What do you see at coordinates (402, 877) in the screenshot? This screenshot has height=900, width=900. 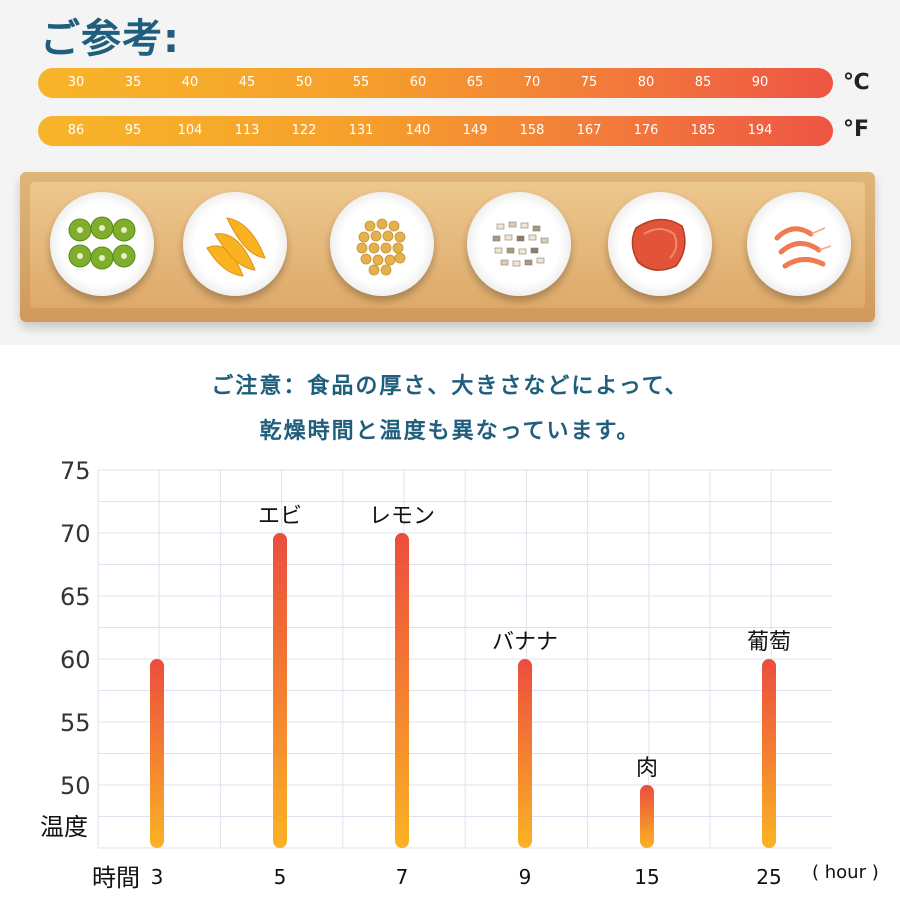 I see `x-tick-label: 7` at bounding box center [402, 877].